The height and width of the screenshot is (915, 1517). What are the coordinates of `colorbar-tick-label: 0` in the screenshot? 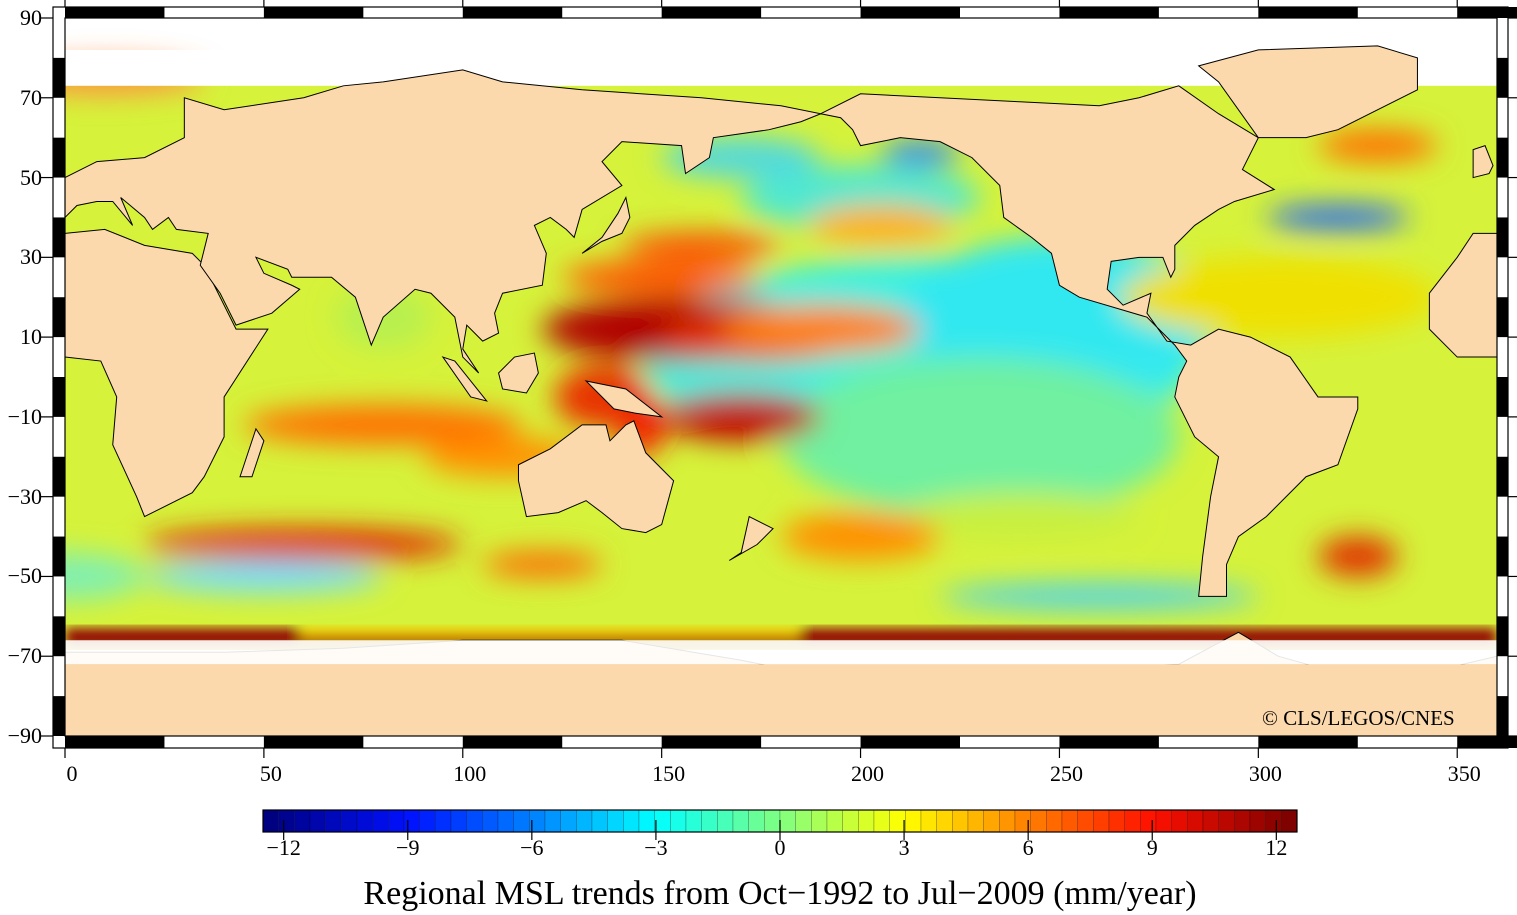 It's located at (780, 847).